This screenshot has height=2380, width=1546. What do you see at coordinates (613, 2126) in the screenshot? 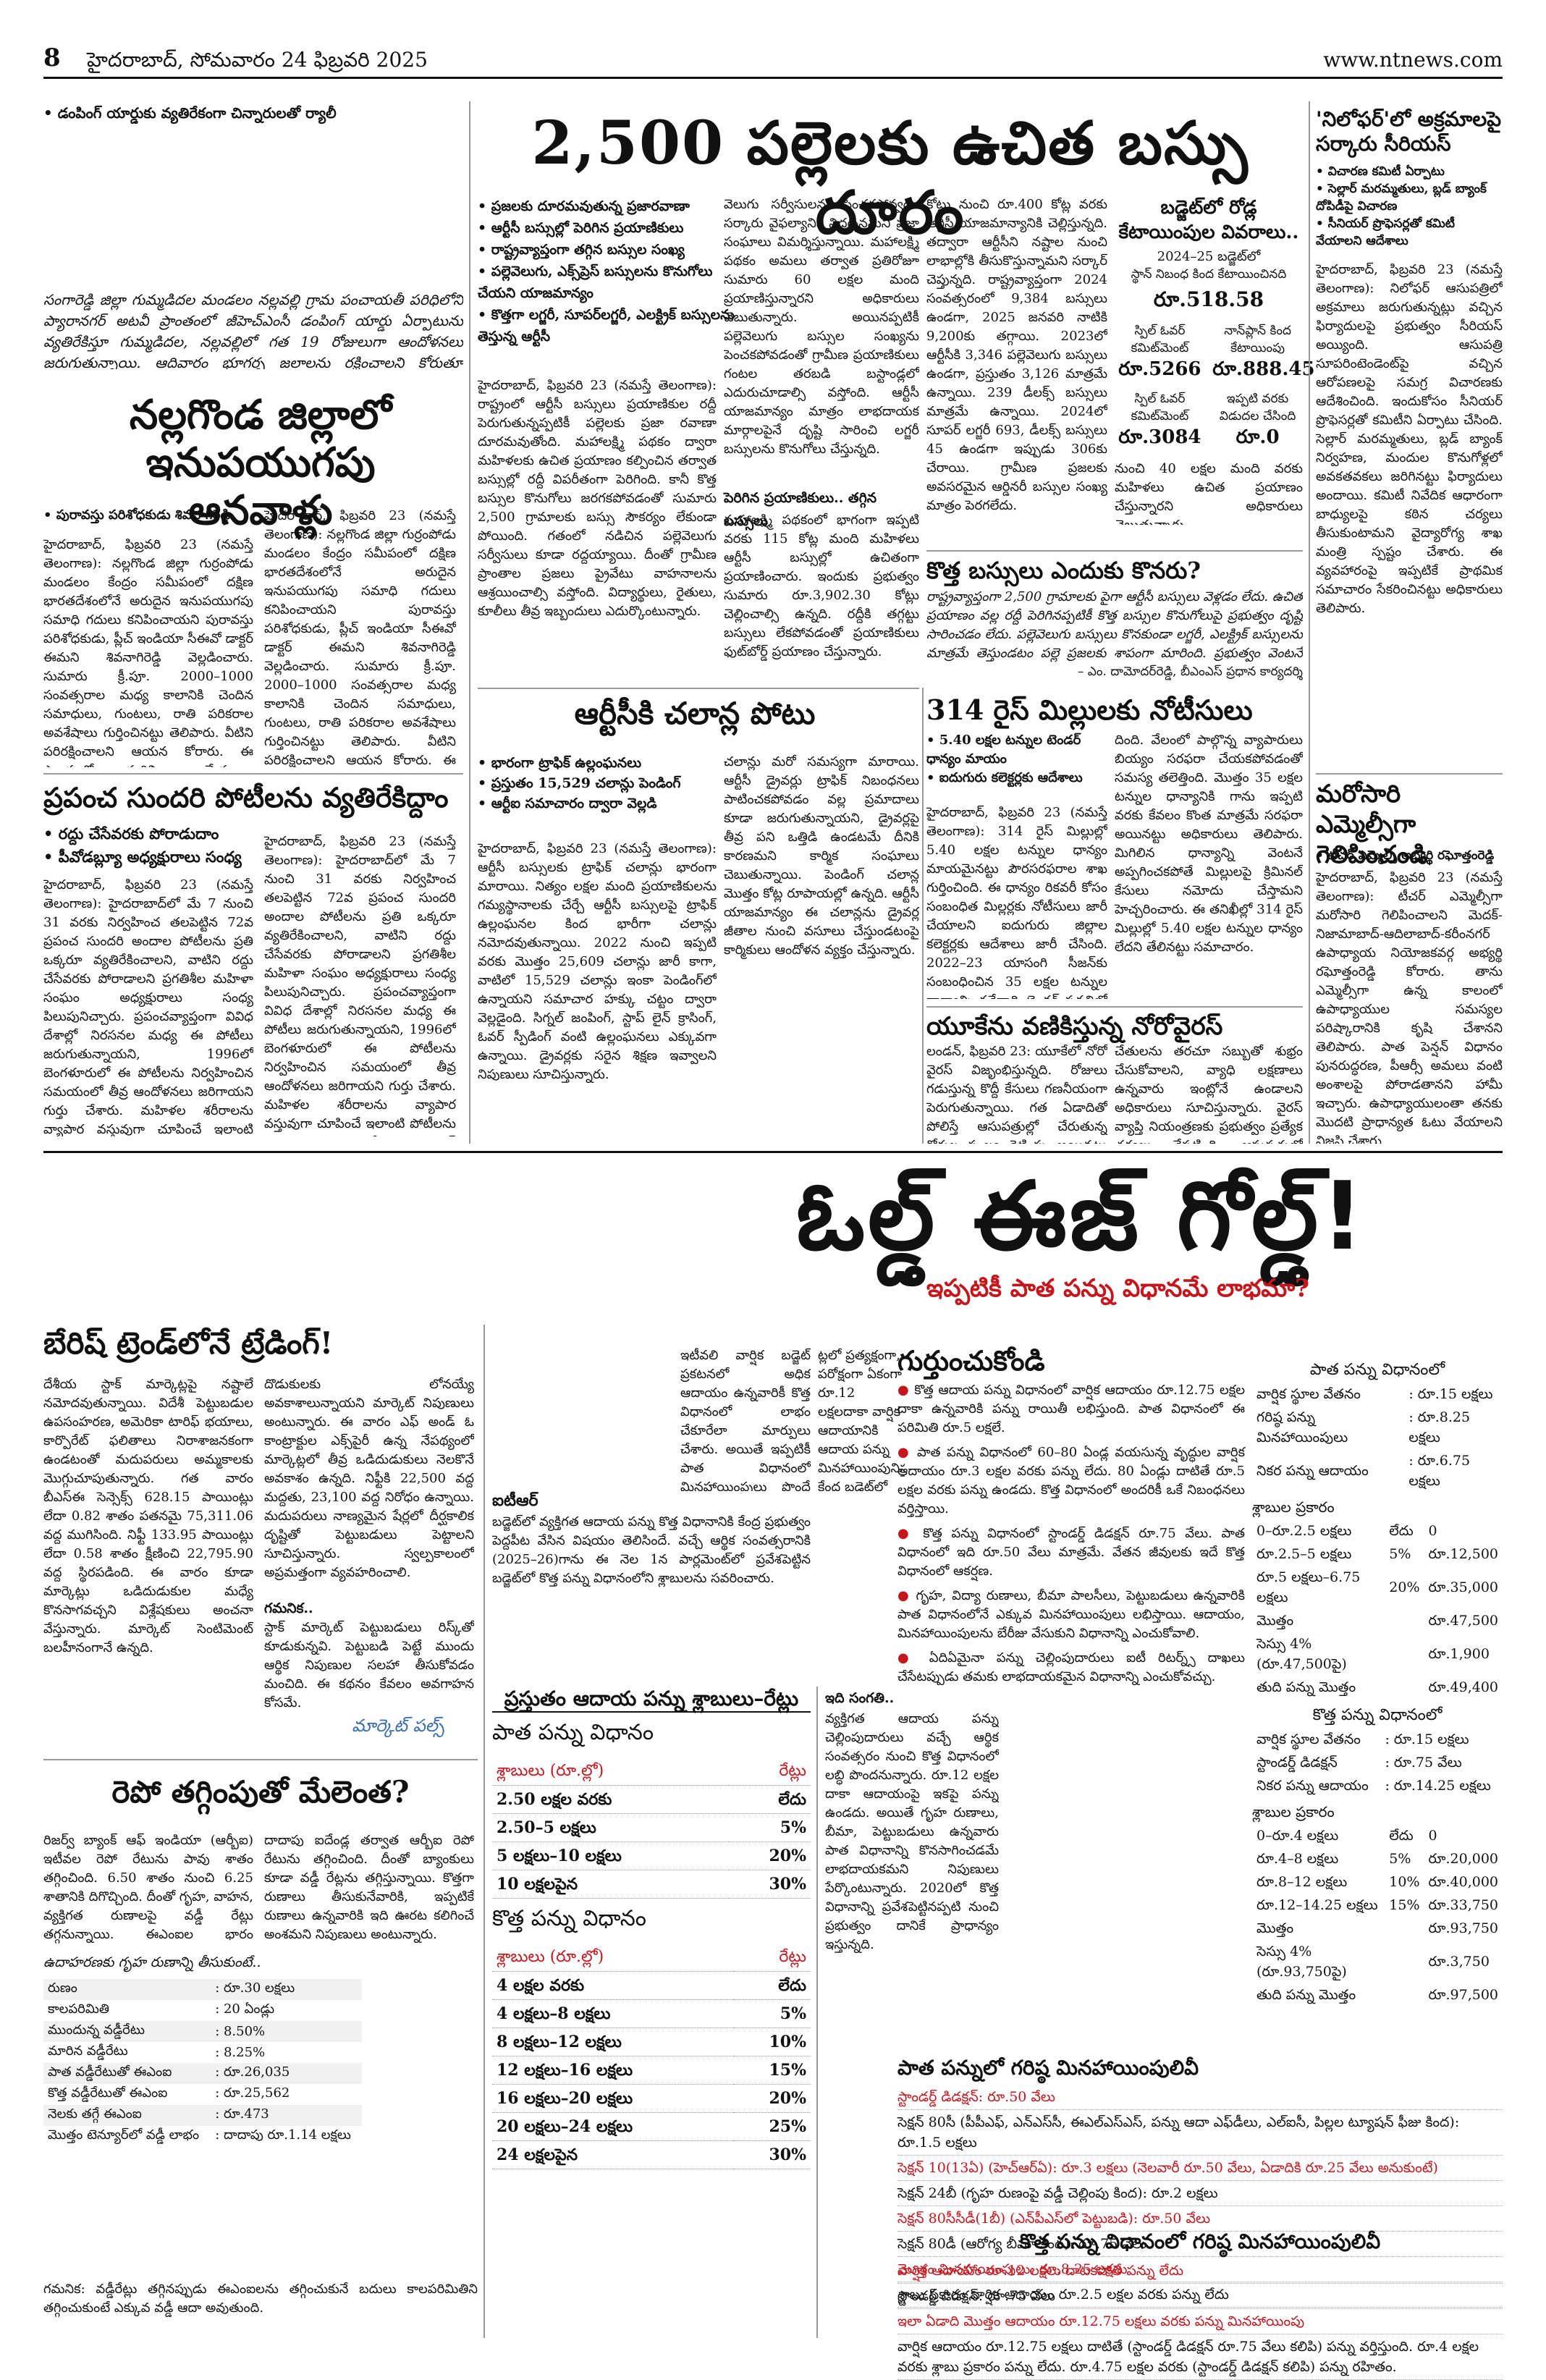
I see `slab-cell: 20 లక్షలు–24 లక్షలు` at bounding box center [613, 2126].